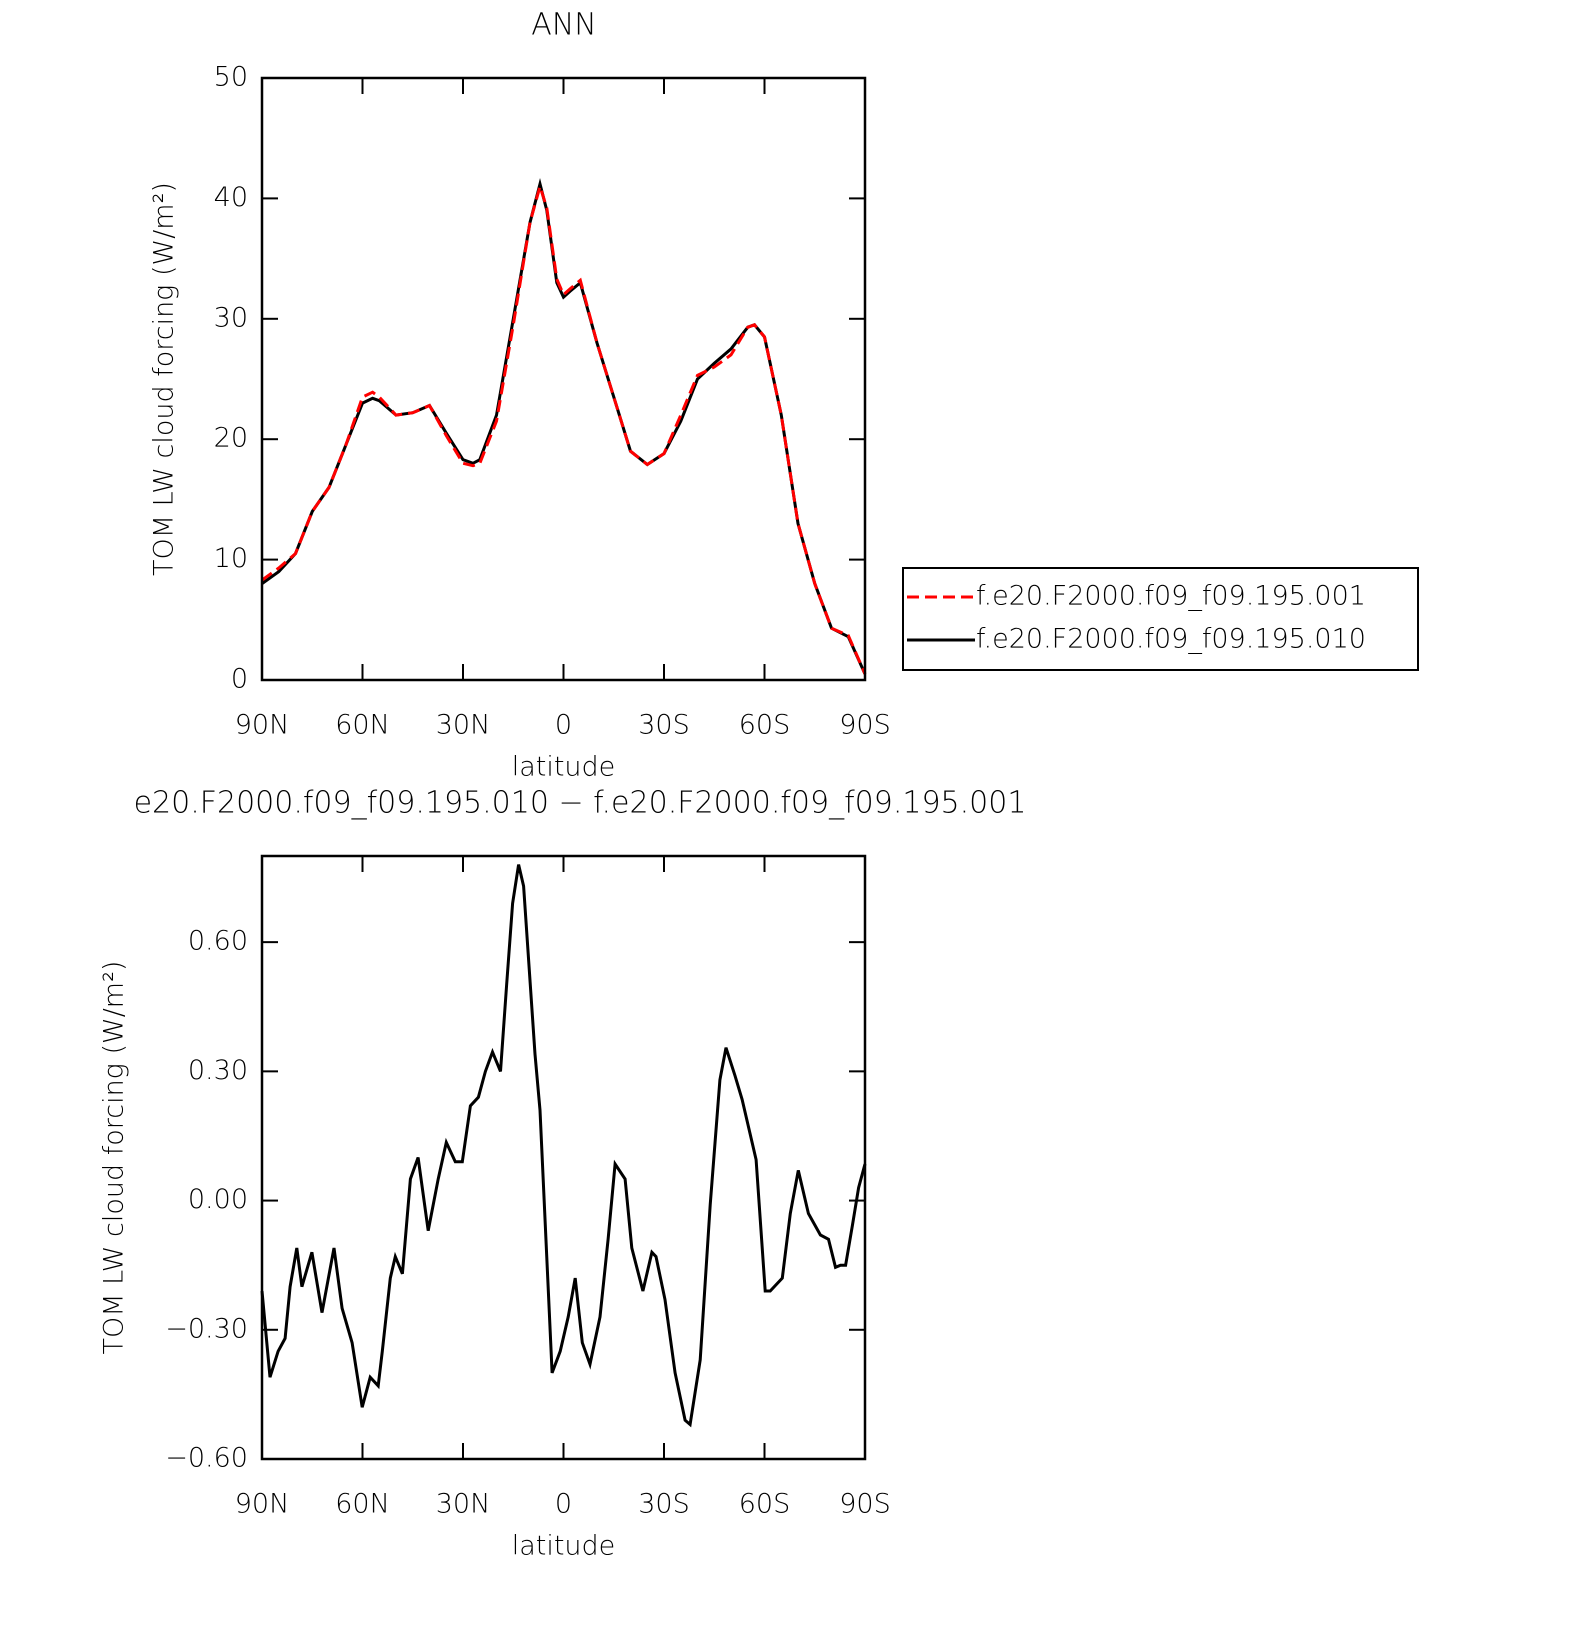 The width and height of the screenshot is (1588, 1635). Describe the element at coordinates (1171, 639) in the screenshot. I see `legend-label: f.e20.F2000.f09_f09.195.010` at that location.